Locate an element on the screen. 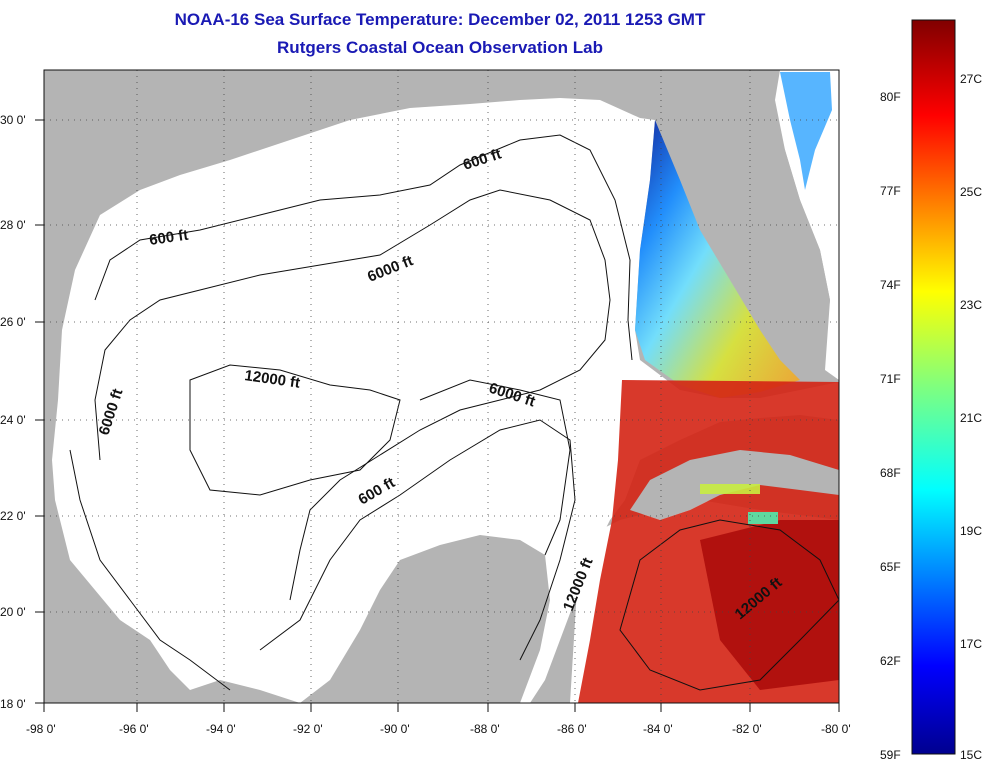 Image resolution: width=992 pixels, height=770 pixels. yucatan-land is located at coordinates (425, 619).